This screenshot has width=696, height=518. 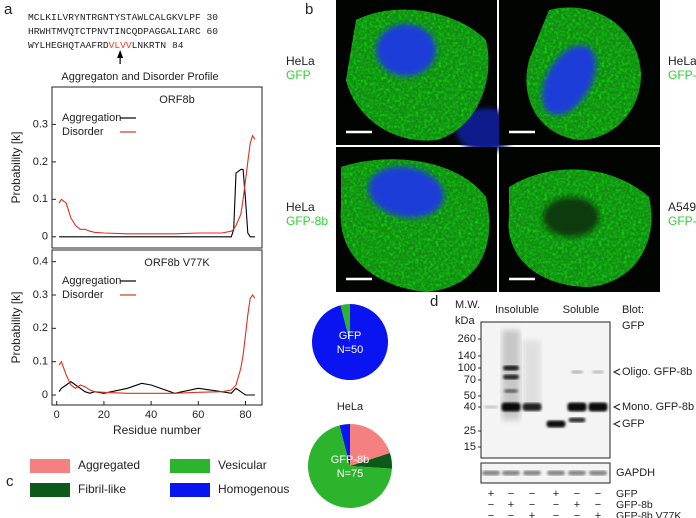 I want to click on band-label: GFP, so click(x=633, y=424).